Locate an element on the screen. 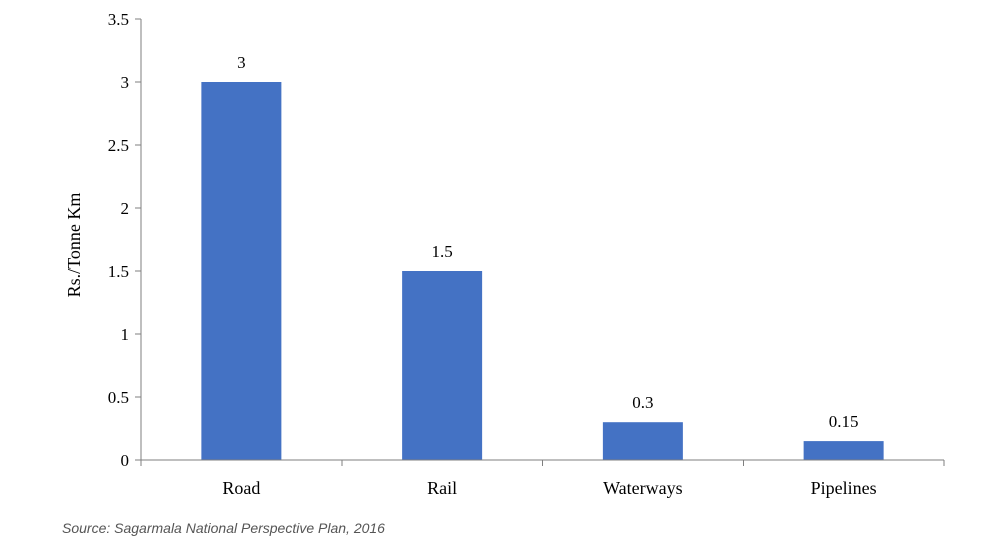 The height and width of the screenshot is (554, 993). y-tick-label: 2.5 is located at coordinates (118, 145).